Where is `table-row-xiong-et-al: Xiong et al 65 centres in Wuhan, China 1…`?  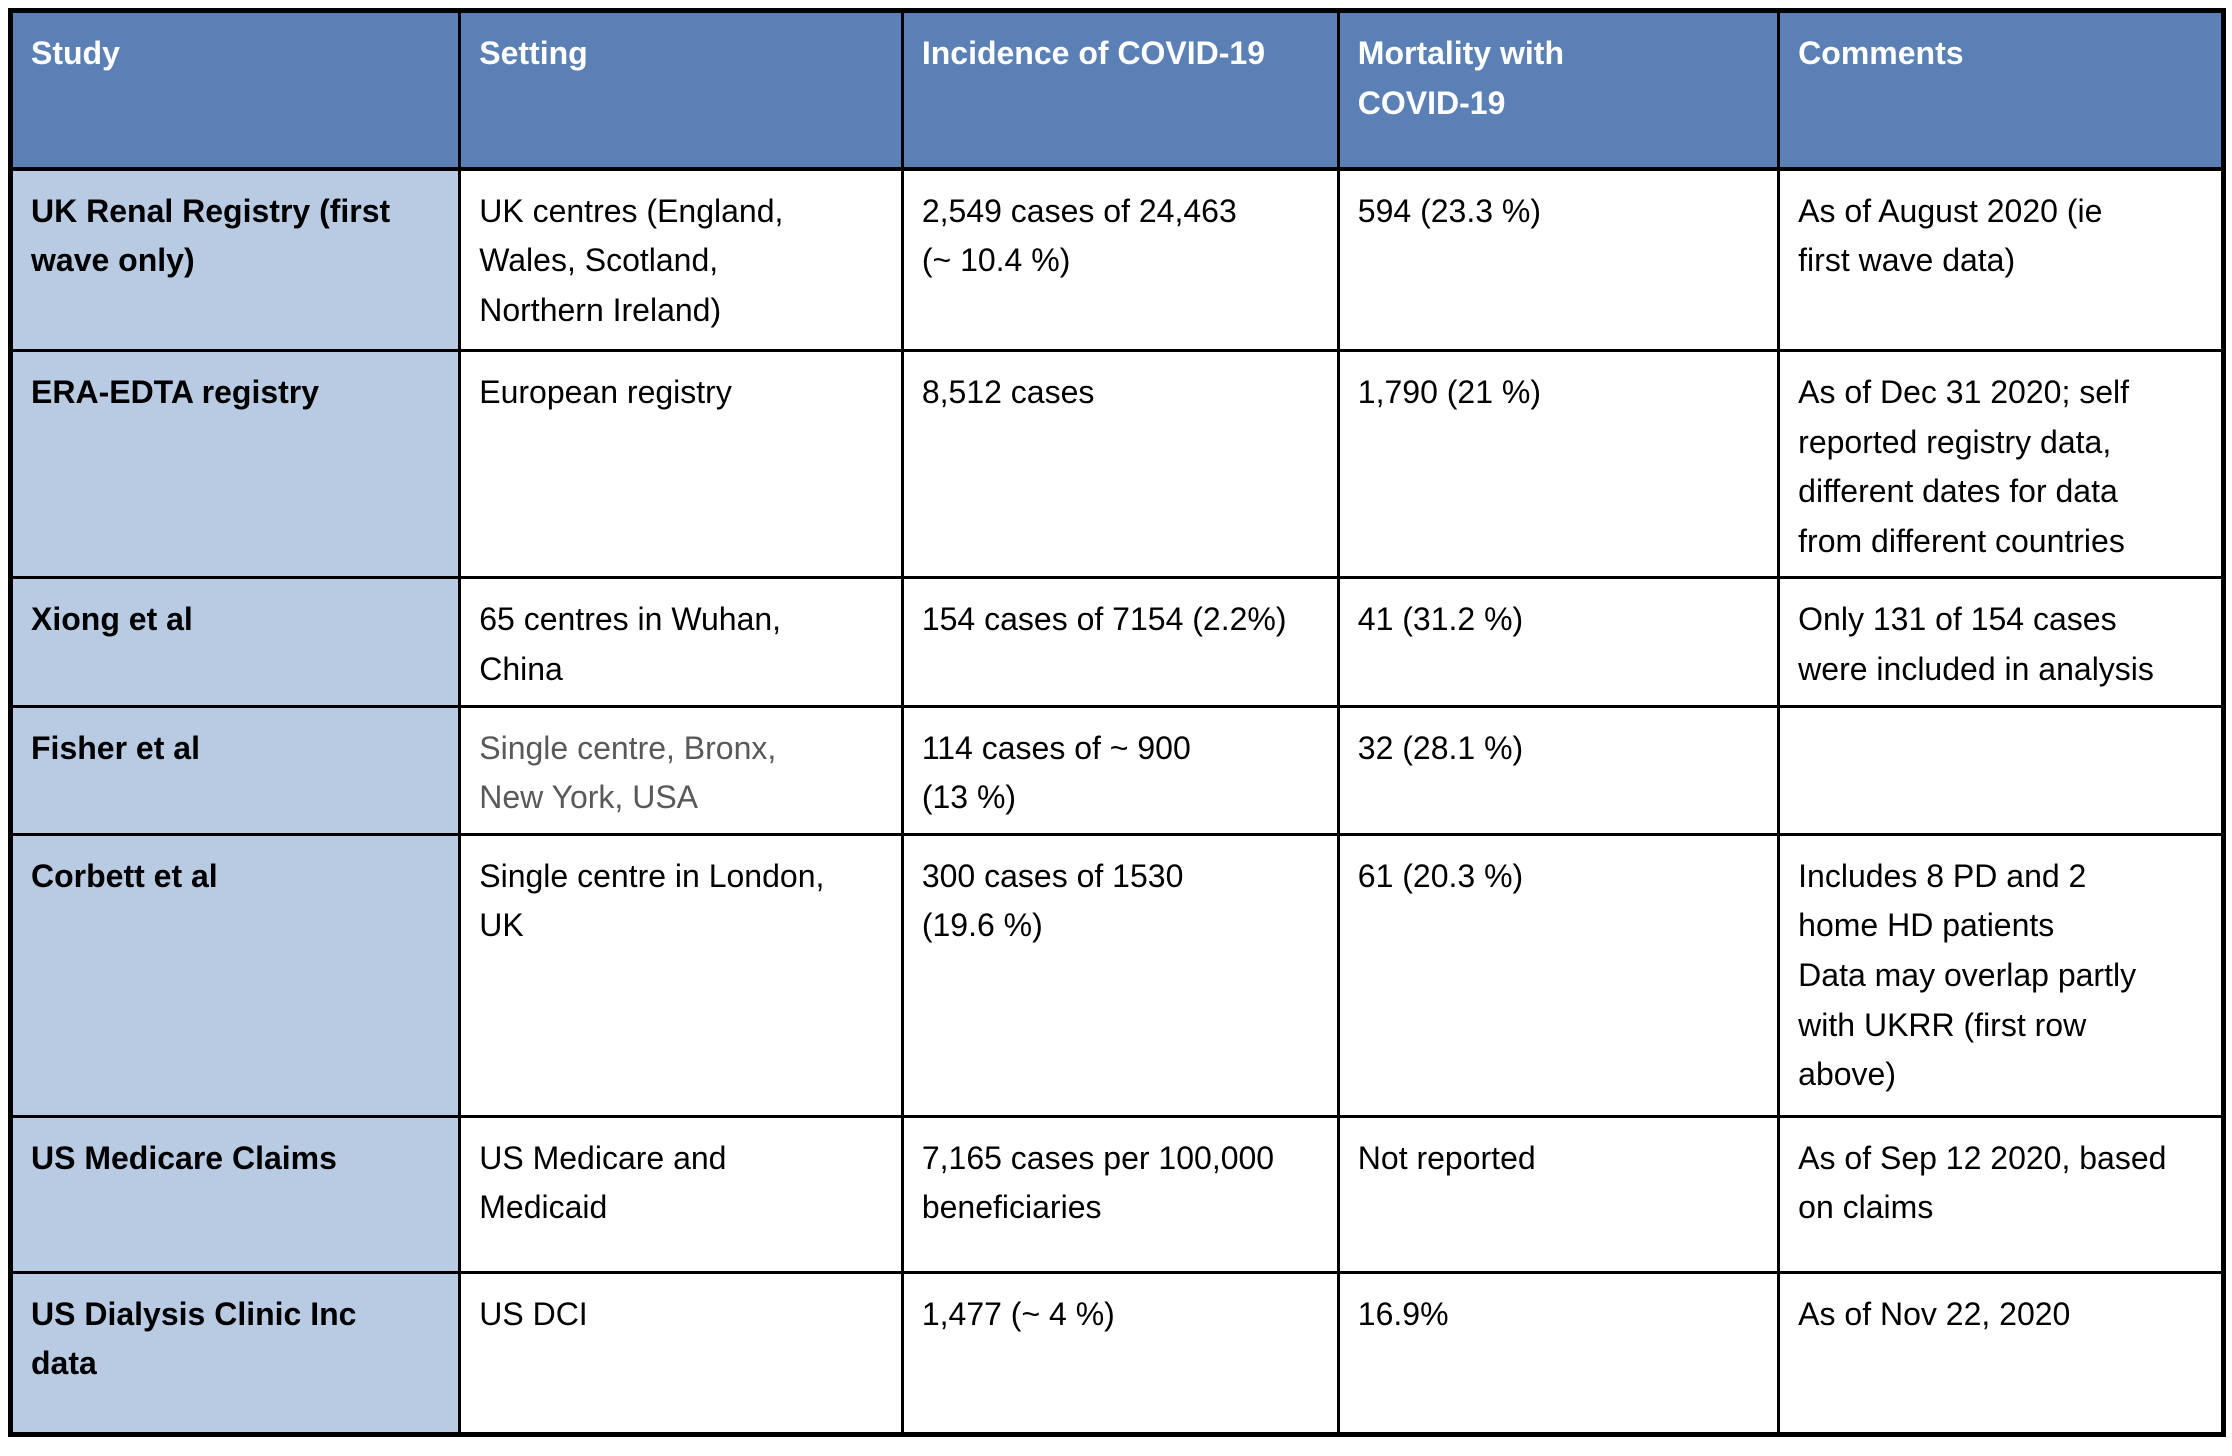
table-row-xiong-et-al: Xiong et al 65 centres in Wuhan, China 1… is located at coordinates (1116, 642).